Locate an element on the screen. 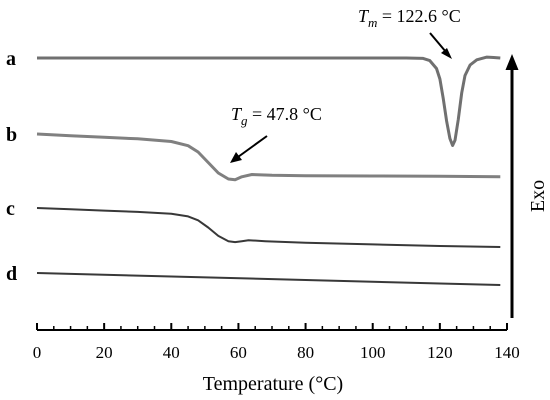 The height and width of the screenshot is (400, 550). series-line-c is located at coordinates (268, 227).